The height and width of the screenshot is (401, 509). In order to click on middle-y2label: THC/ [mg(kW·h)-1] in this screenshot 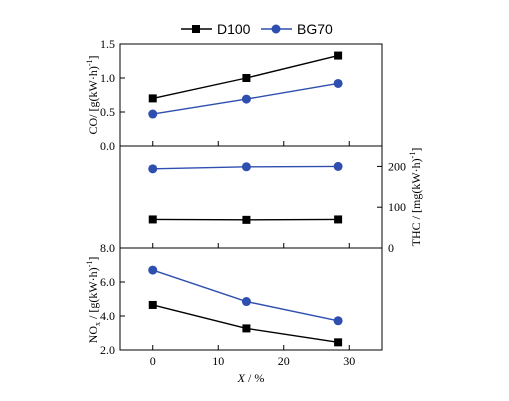, I will do `click(415, 197)`.